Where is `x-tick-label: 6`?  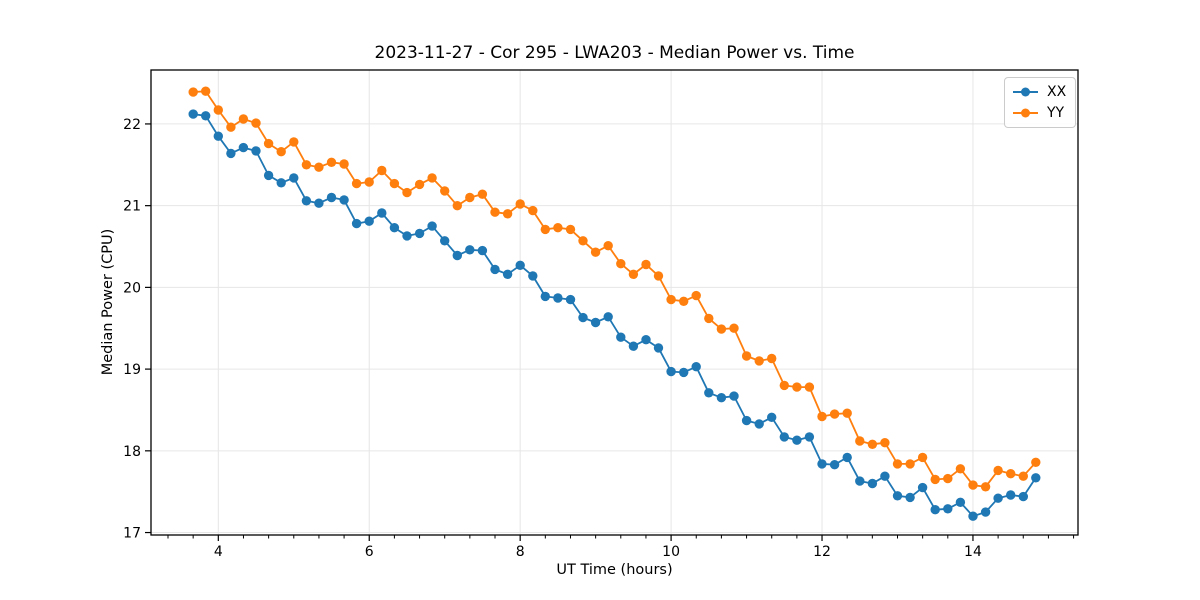
x-tick-label: 6 is located at coordinates (369, 552).